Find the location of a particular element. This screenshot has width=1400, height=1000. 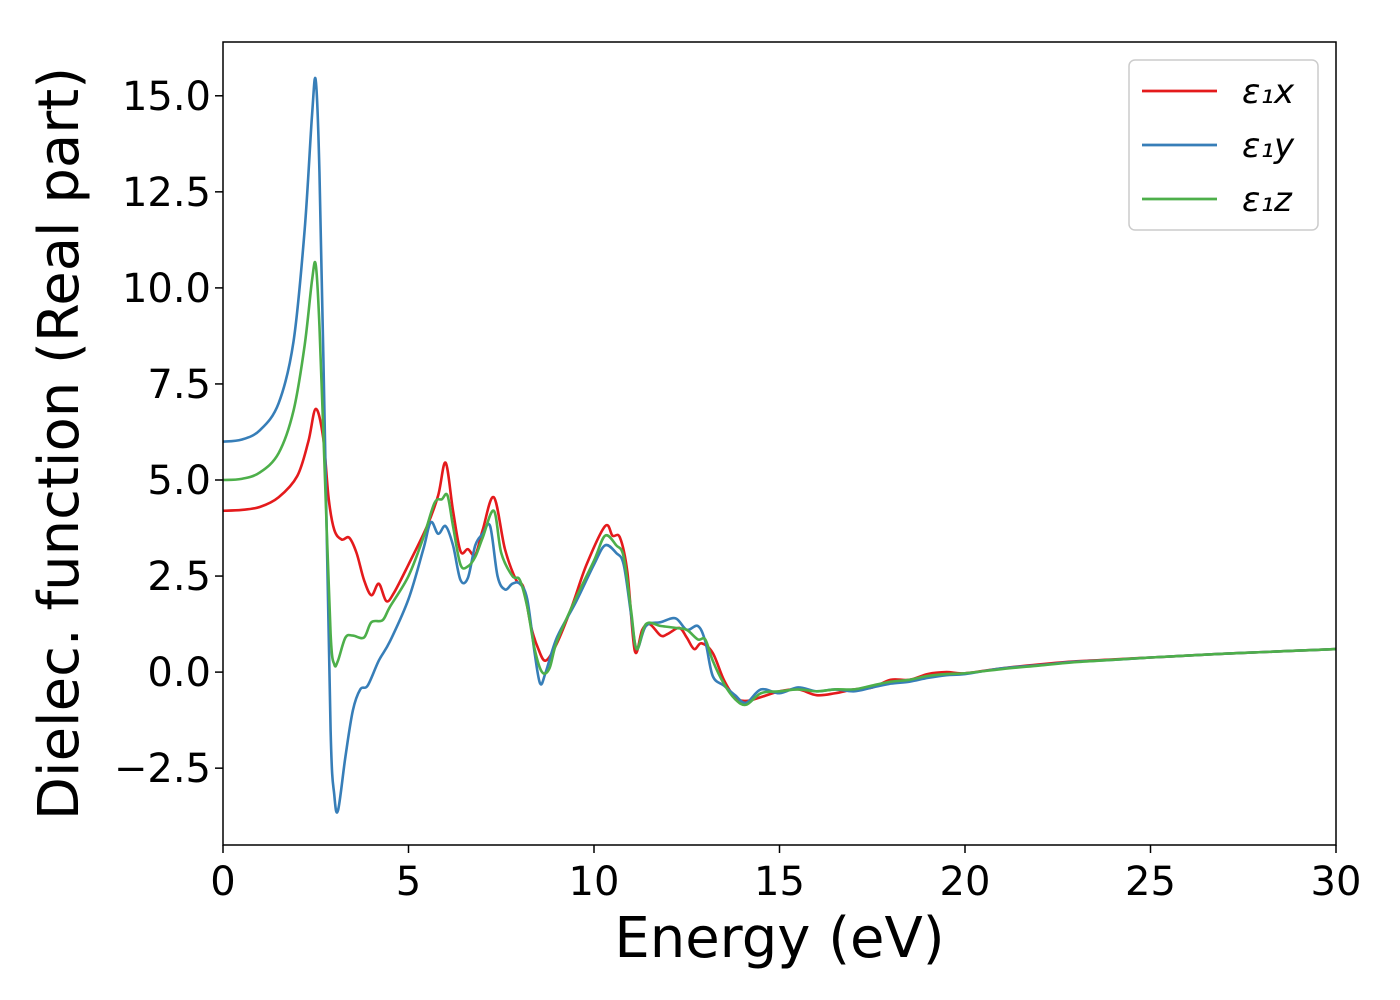

x-tick-label: 0 is located at coordinates (222, 882).